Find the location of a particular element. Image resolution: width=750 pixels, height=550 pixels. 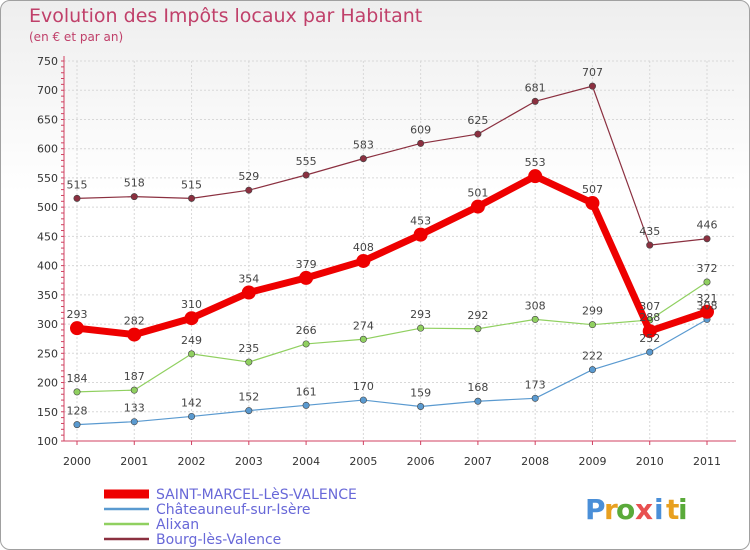

chart-title: Evolution des Impôts locaux par Habitant is located at coordinates (226, 16).